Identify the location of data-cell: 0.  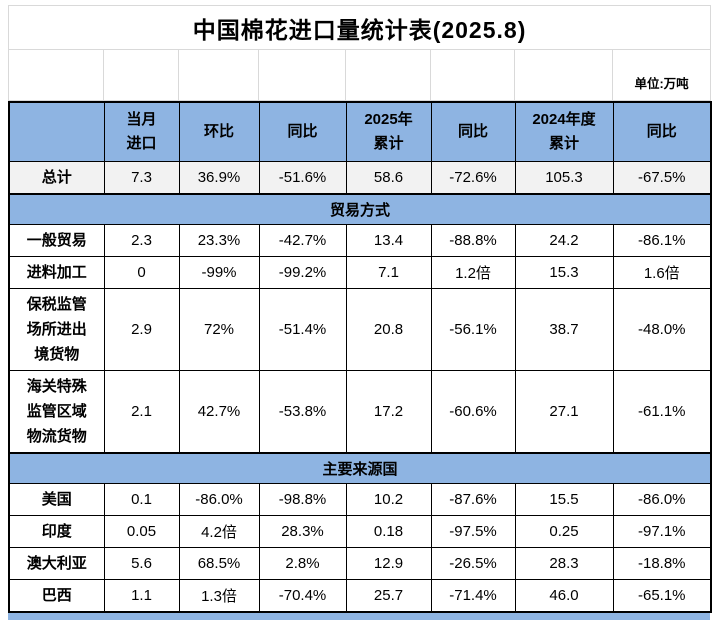
(141, 272).